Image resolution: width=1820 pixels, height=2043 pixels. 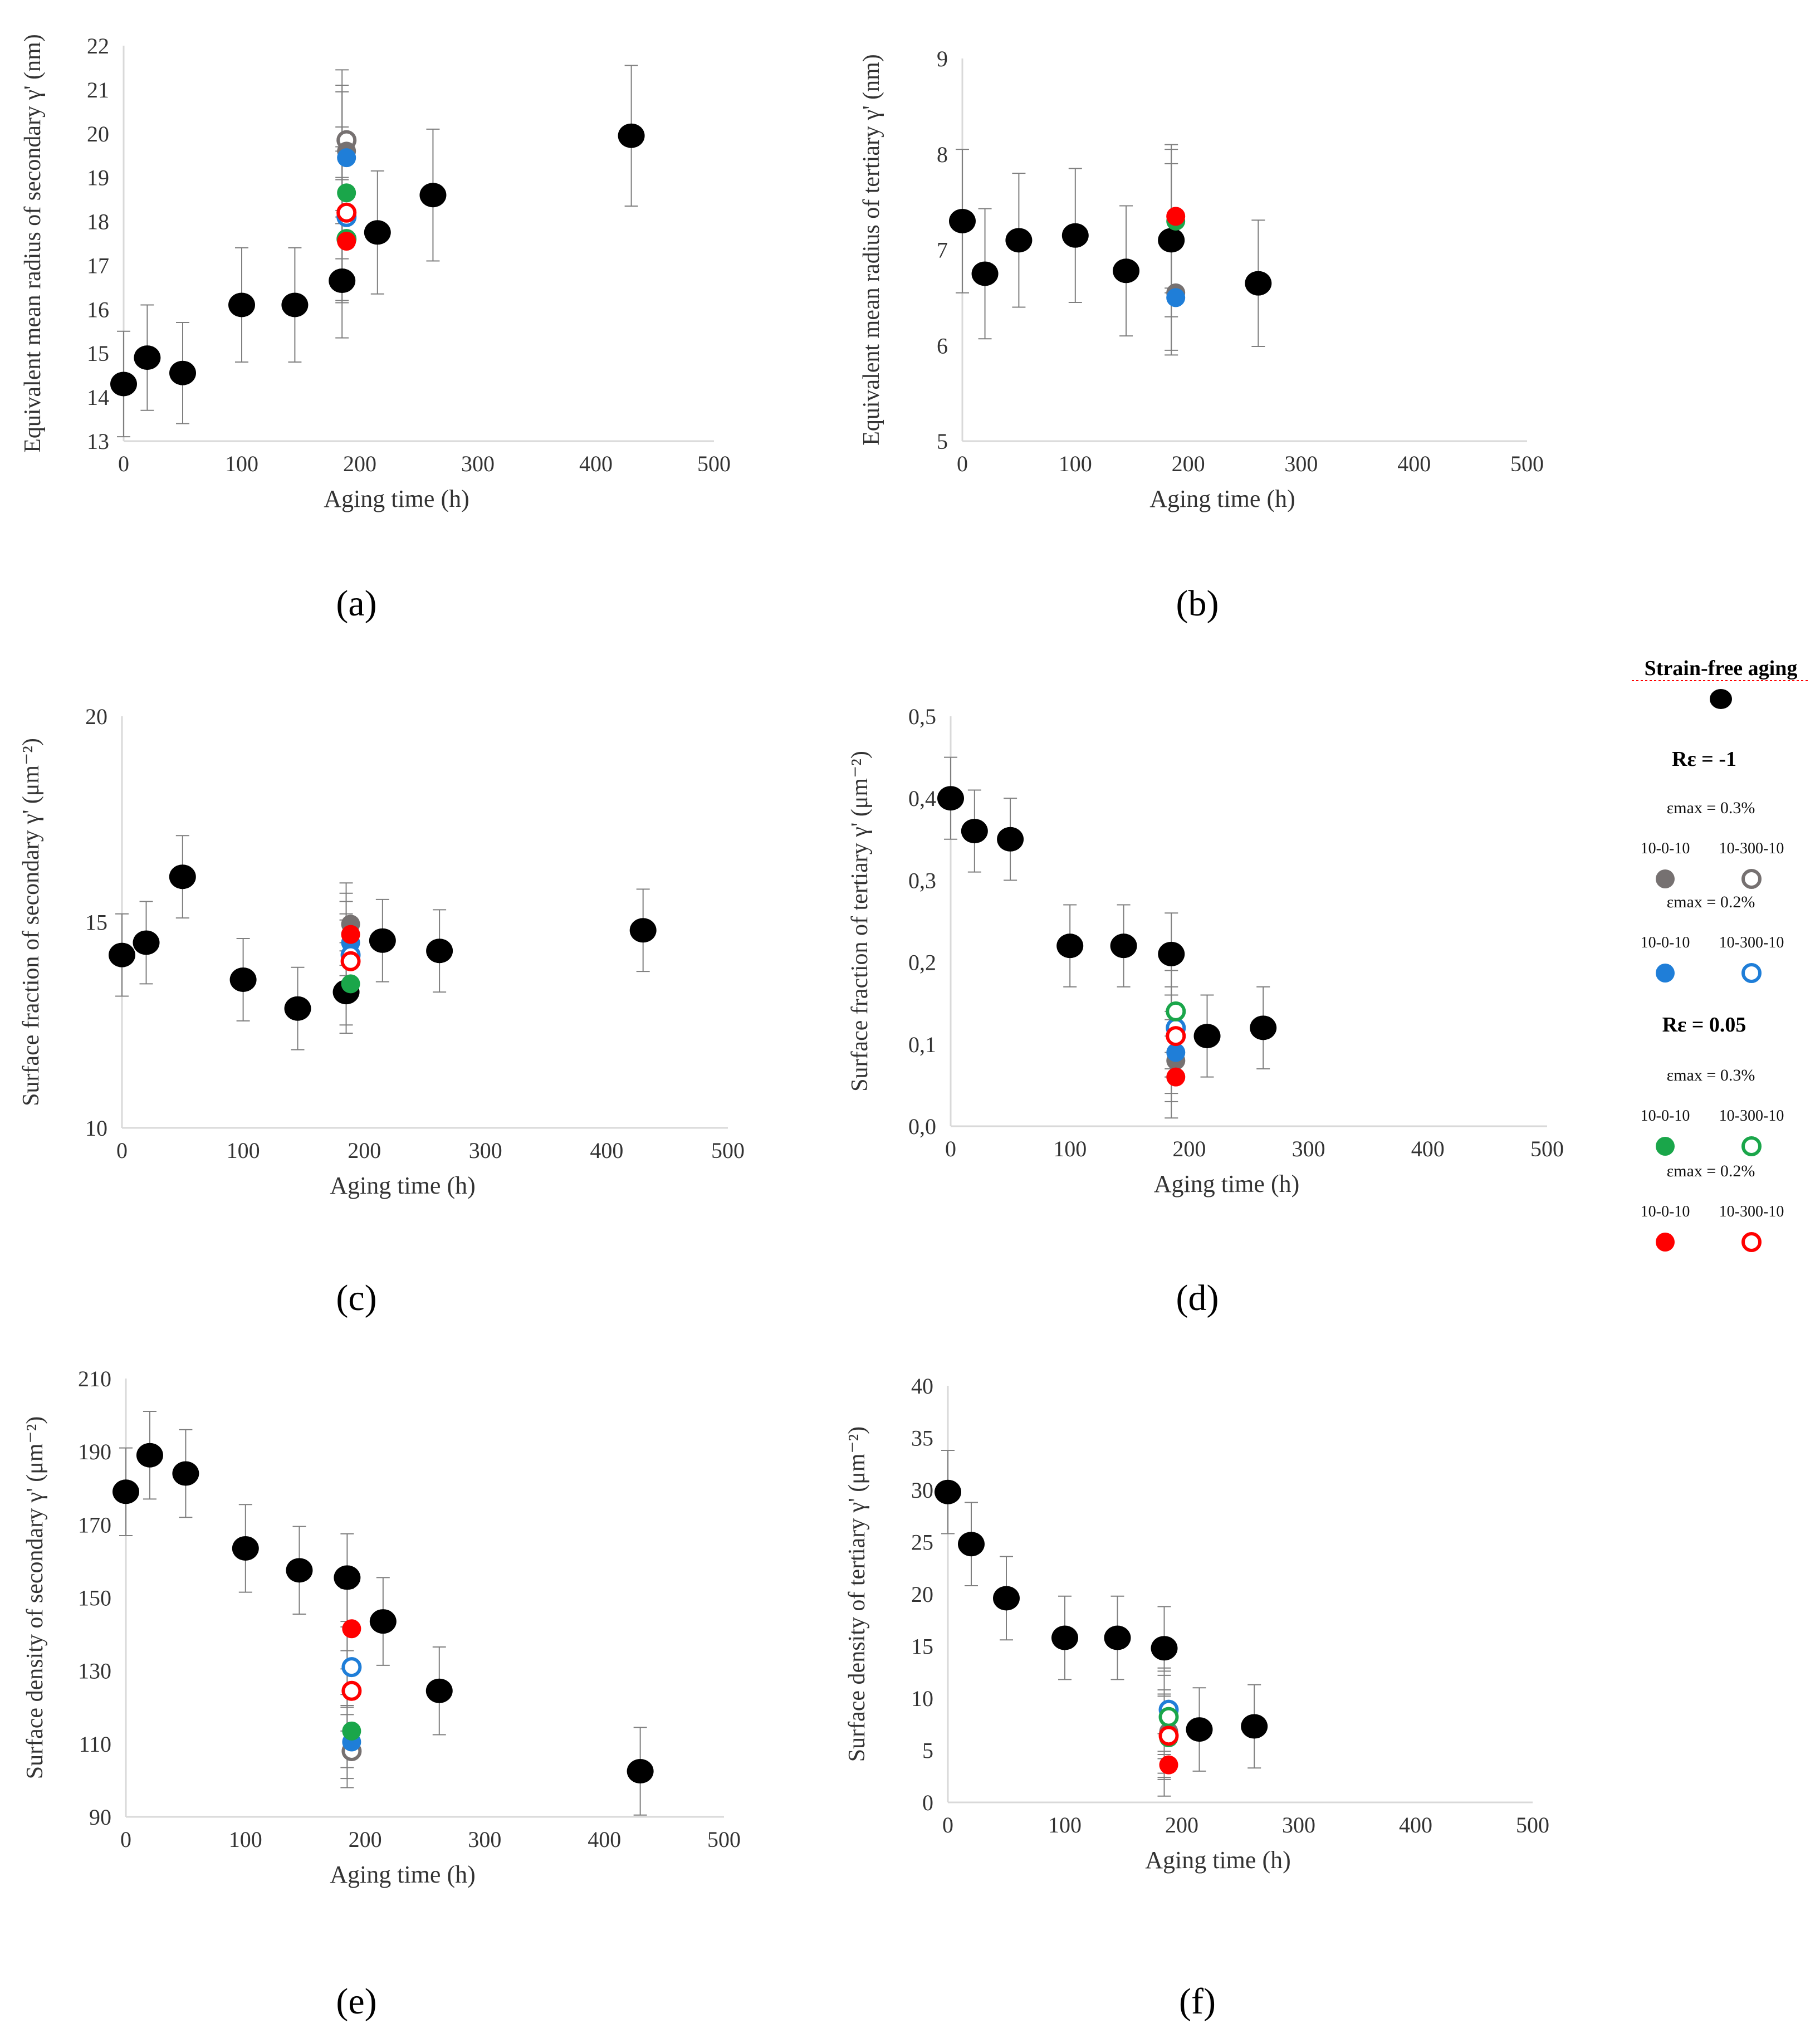 I want to click on y-tick-label: 22, so click(x=98, y=46).